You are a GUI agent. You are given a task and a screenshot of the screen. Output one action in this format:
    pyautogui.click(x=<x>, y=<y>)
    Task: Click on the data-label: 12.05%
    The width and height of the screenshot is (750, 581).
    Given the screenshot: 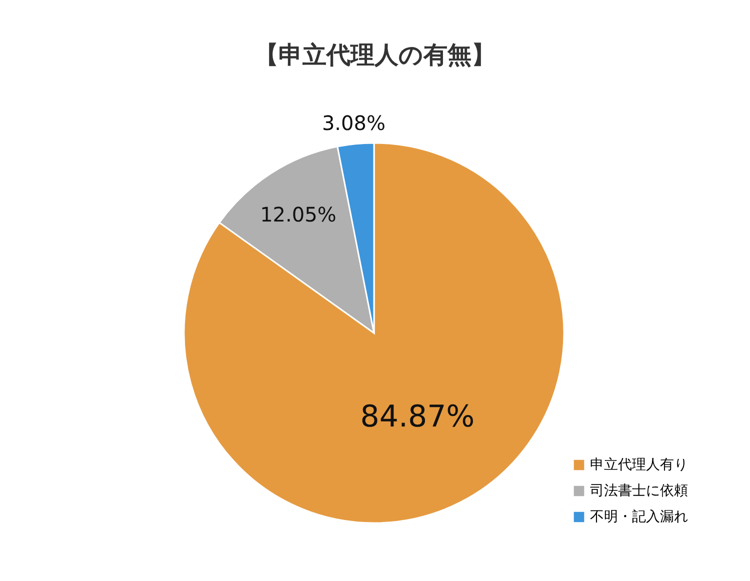 What is the action you would take?
    pyautogui.click(x=298, y=214)
    